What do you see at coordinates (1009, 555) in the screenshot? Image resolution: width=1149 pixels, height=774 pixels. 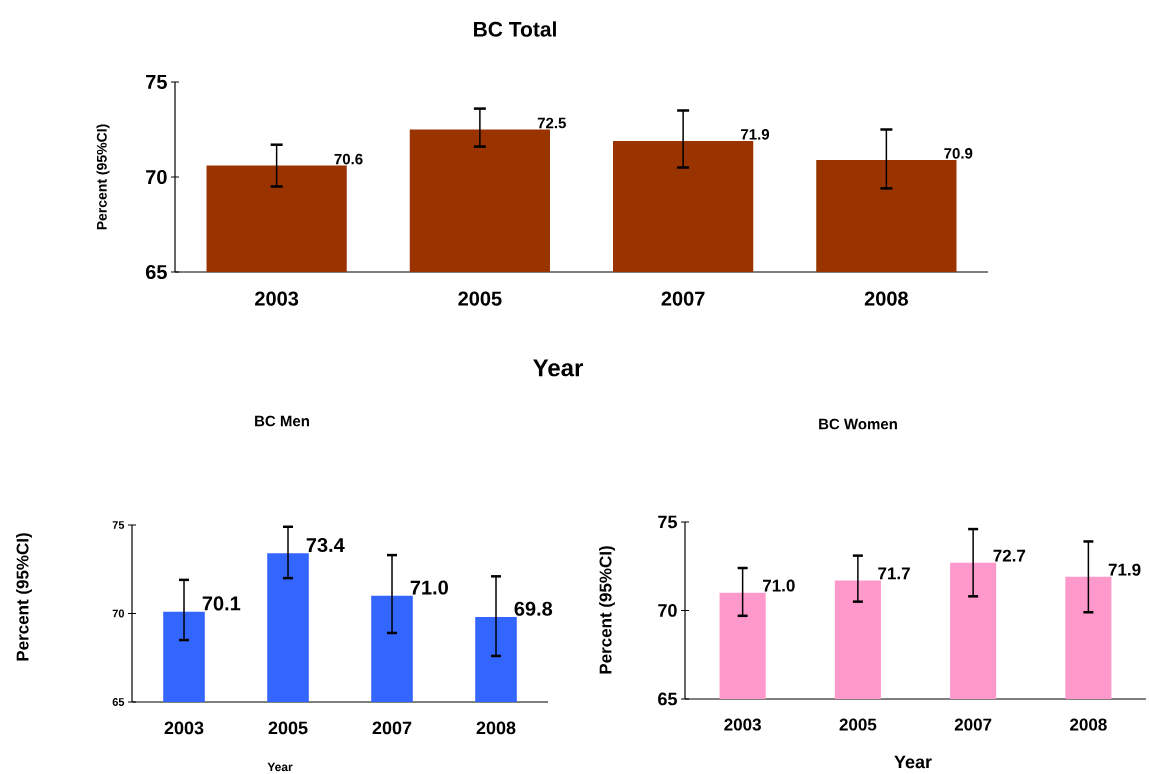 I see `data-label: 72.7` at bounding box center [1009, 555].